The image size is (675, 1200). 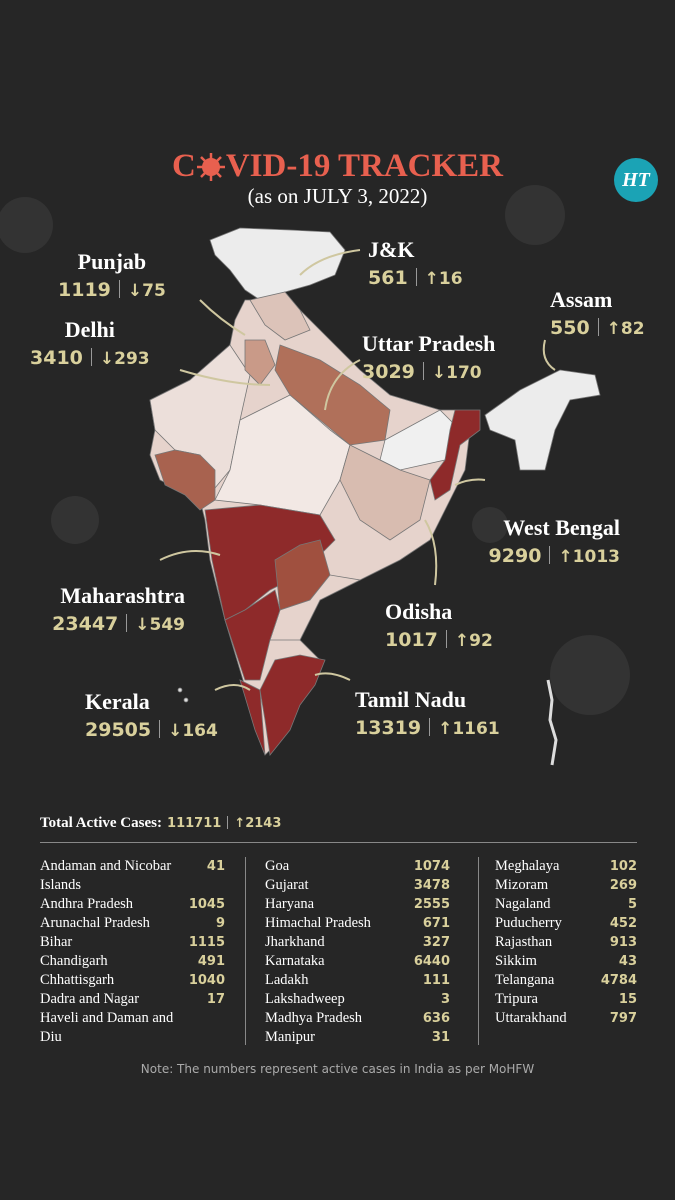 What do you see at coordinates (107, 1018) in the screenshot?
I see `state-name: Dadra and Nagar Haveli and Daman and Diu` at bounding box center [107, 1018].